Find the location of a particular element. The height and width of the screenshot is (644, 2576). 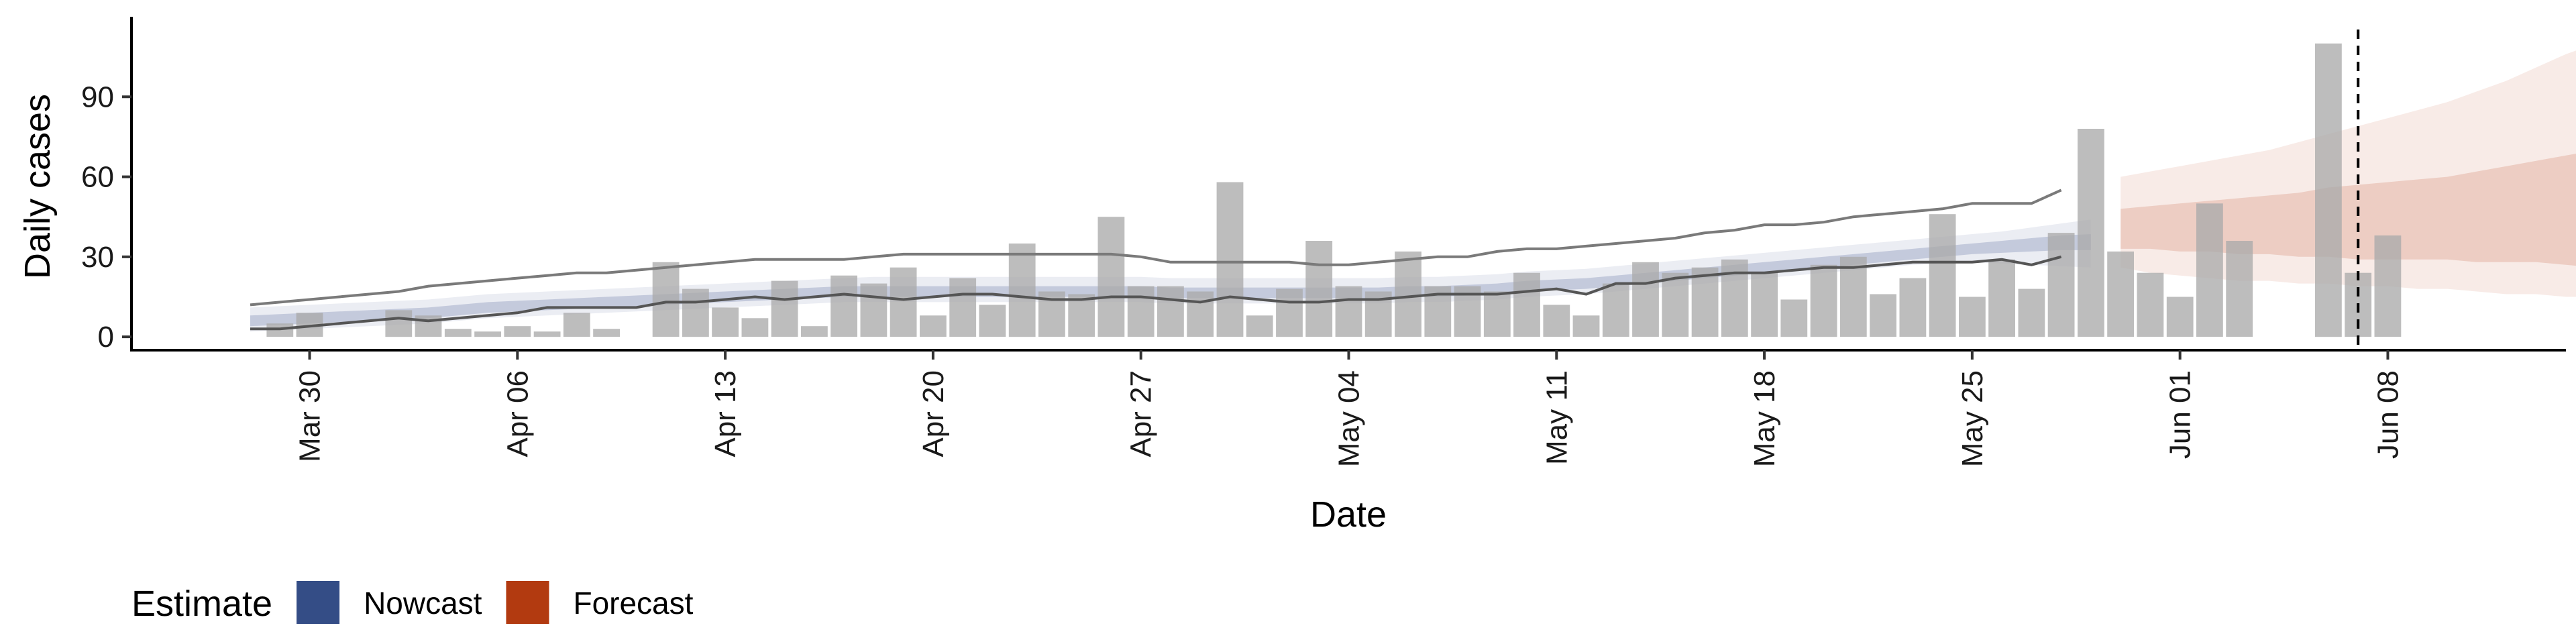

y-axis-title: Daily cases is located at coordinates (37, 186).